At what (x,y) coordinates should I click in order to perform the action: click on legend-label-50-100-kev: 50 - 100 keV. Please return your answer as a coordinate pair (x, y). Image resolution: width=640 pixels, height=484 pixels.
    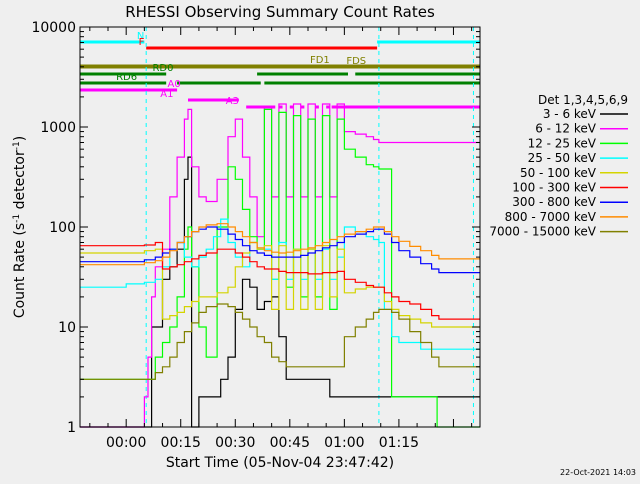
    Looking at the image, I should click on (558, 173).